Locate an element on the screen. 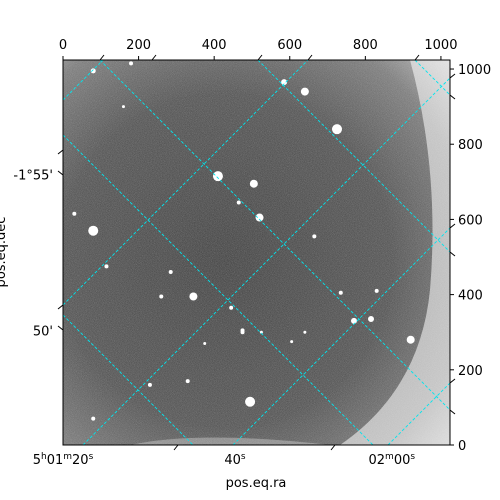 This screenshot has height=500, width=500. x-axis-label: pos.eq.ra is located at coordinates (256, 483).